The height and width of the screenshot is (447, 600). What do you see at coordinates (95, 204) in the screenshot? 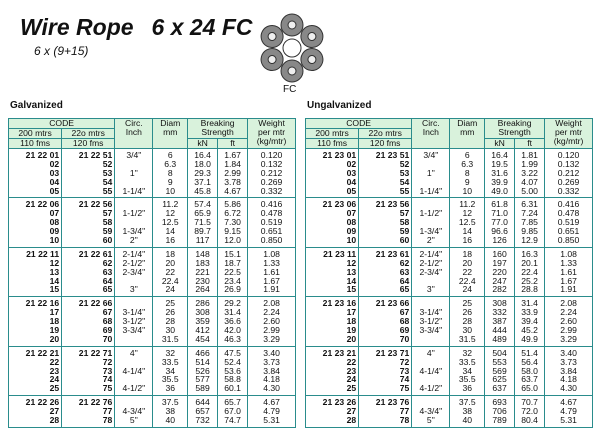
I see `cell-value: 21 22 56` at bounding box center [95, 204].